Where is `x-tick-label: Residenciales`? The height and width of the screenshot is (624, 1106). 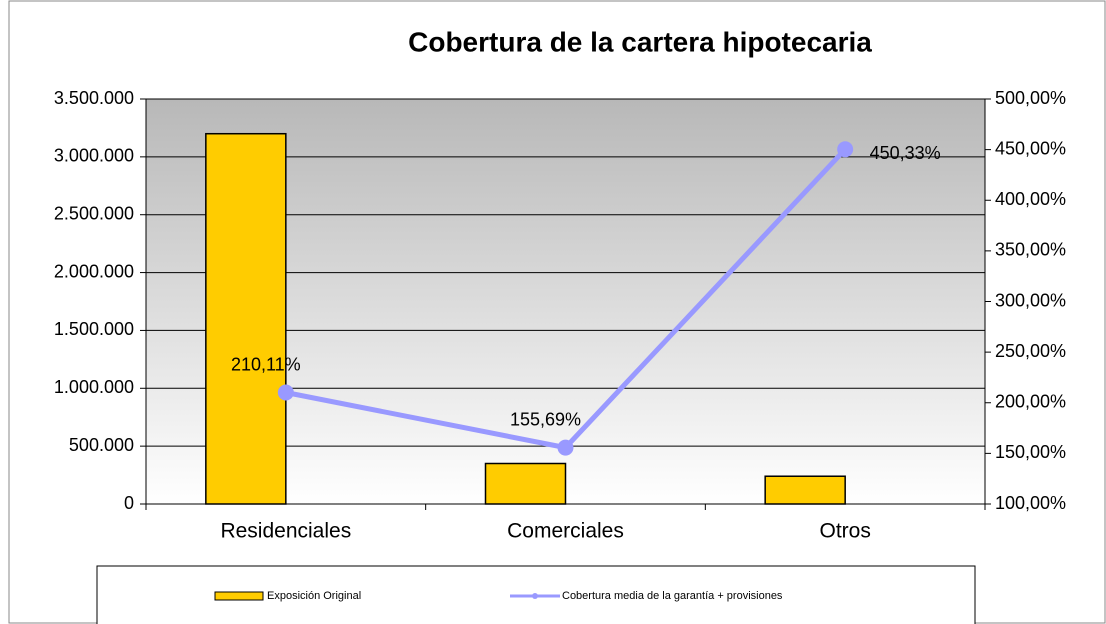 x-tick-label: Residenciales is located at coordinates (285, 531).